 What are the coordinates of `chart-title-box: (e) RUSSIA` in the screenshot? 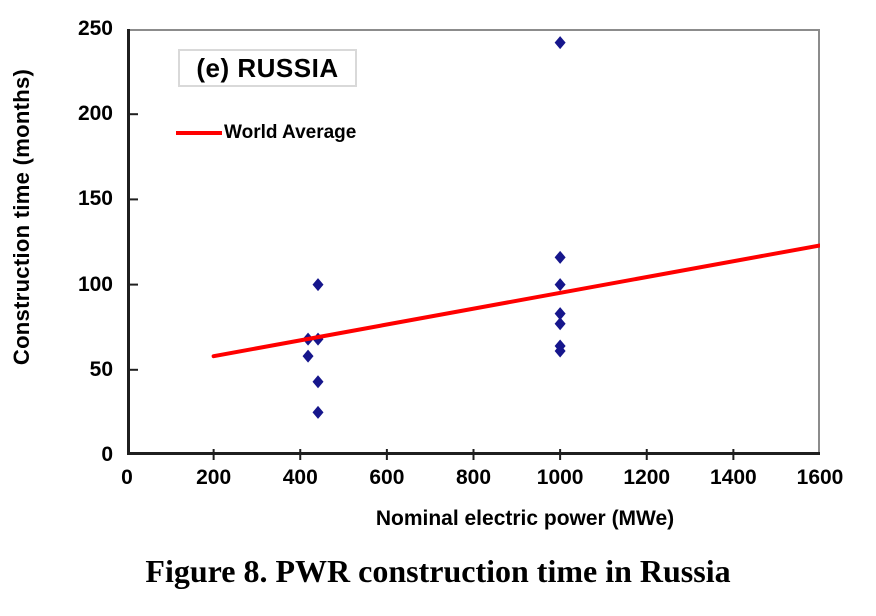 It's located at (267, 68).